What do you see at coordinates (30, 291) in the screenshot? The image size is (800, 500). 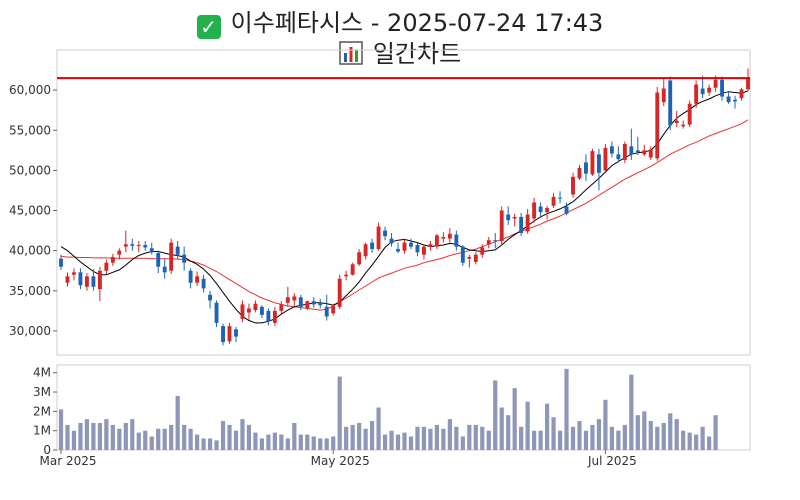 I see `price-y-tick-label: 35,000` at bounding box center [30, 291].